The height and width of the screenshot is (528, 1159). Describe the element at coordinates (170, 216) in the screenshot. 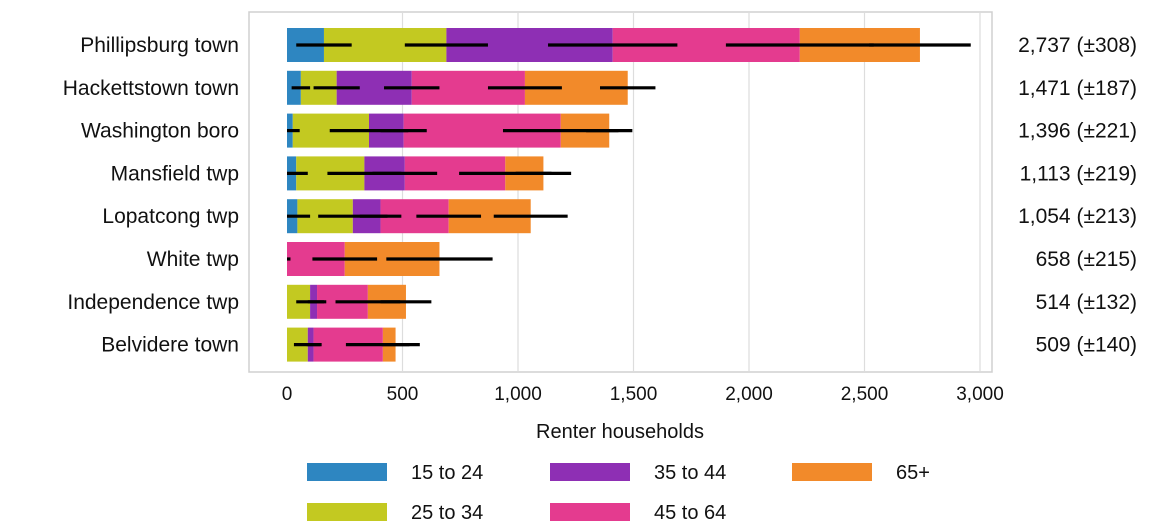

I see `category-label: Lopatcong twp` at that location.